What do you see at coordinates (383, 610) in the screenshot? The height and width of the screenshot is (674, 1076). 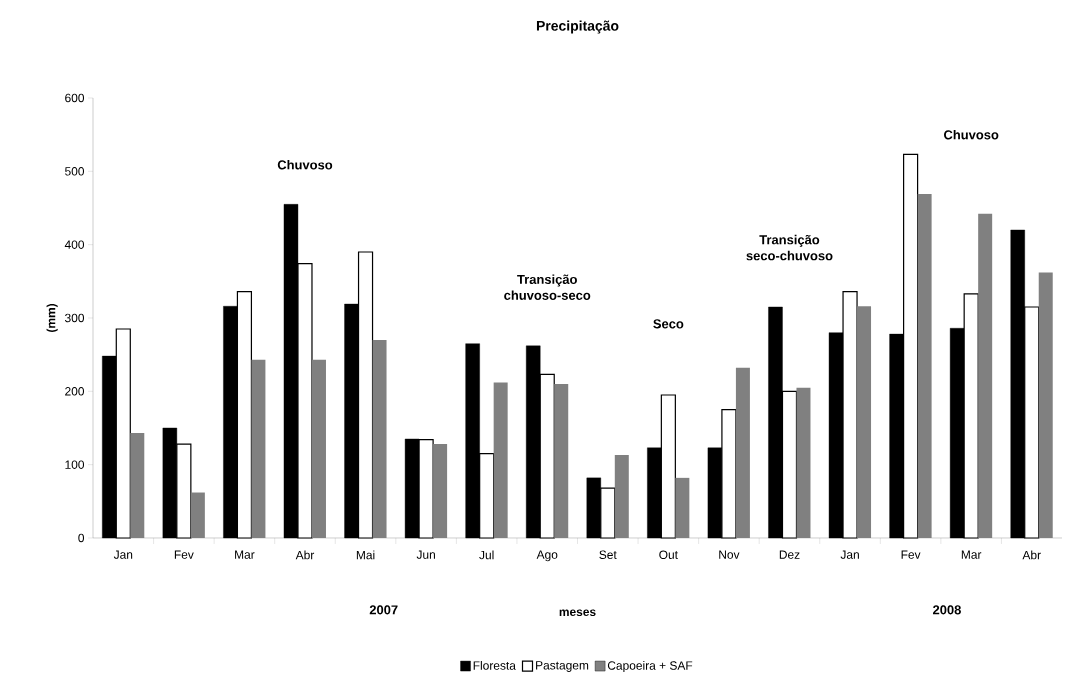 I see `text: 2007` at bounding box center [383, 610].